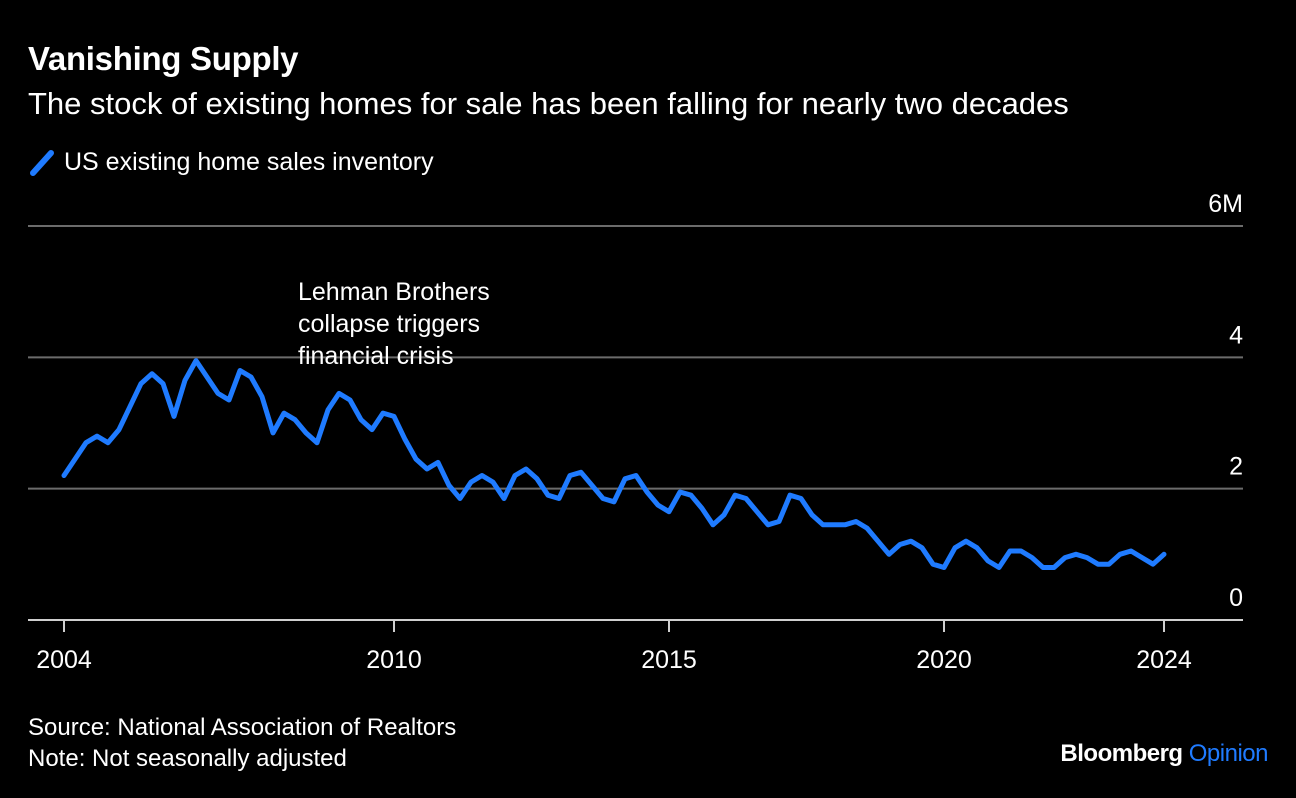 This screenshot has height=798, width=1296. Describe the element at coordinates (163, 58) in the screenshot. I see `chart-title: Vanishing Supply` at that location.